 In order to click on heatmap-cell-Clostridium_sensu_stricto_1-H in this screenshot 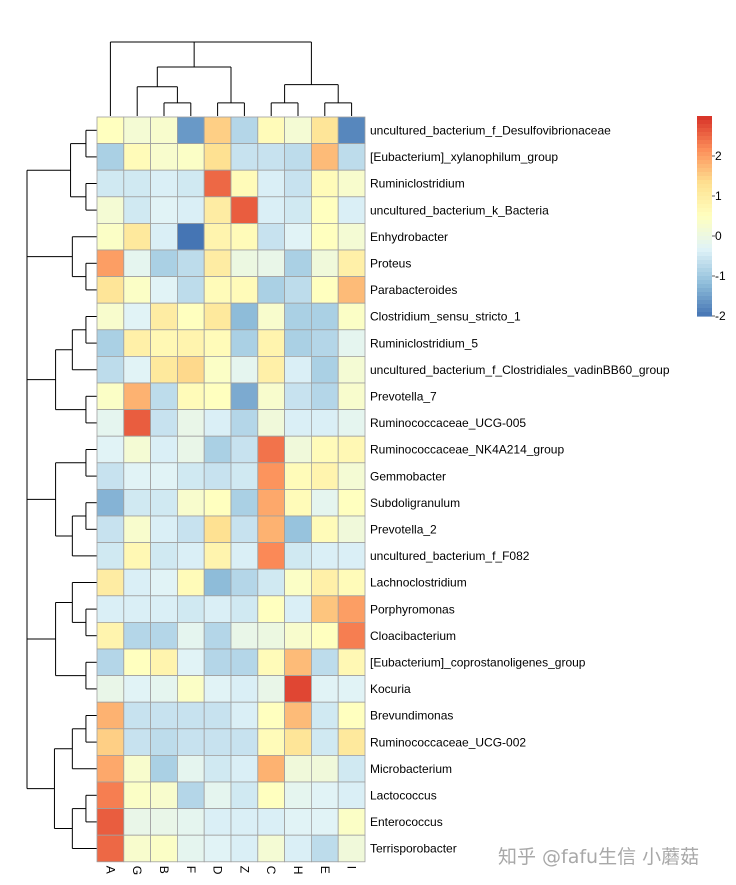, I will do `click(298, 316)`.